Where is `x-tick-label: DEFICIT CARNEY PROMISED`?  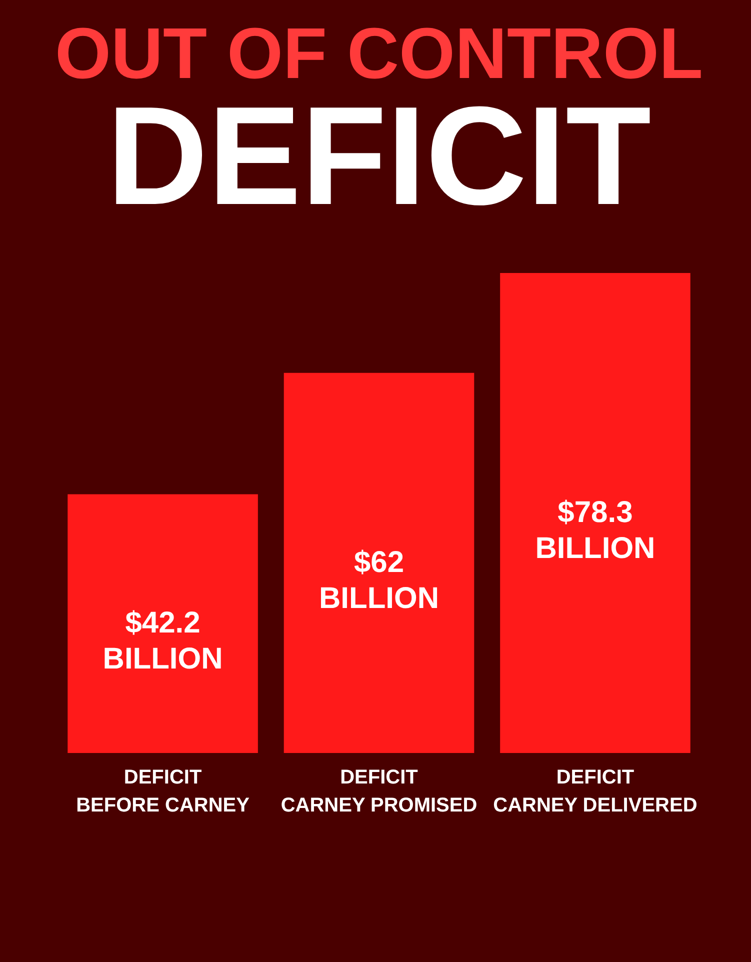
x-tick-label: DEFICIT CARNEY PROMISED is located at coordinates (379, 791).